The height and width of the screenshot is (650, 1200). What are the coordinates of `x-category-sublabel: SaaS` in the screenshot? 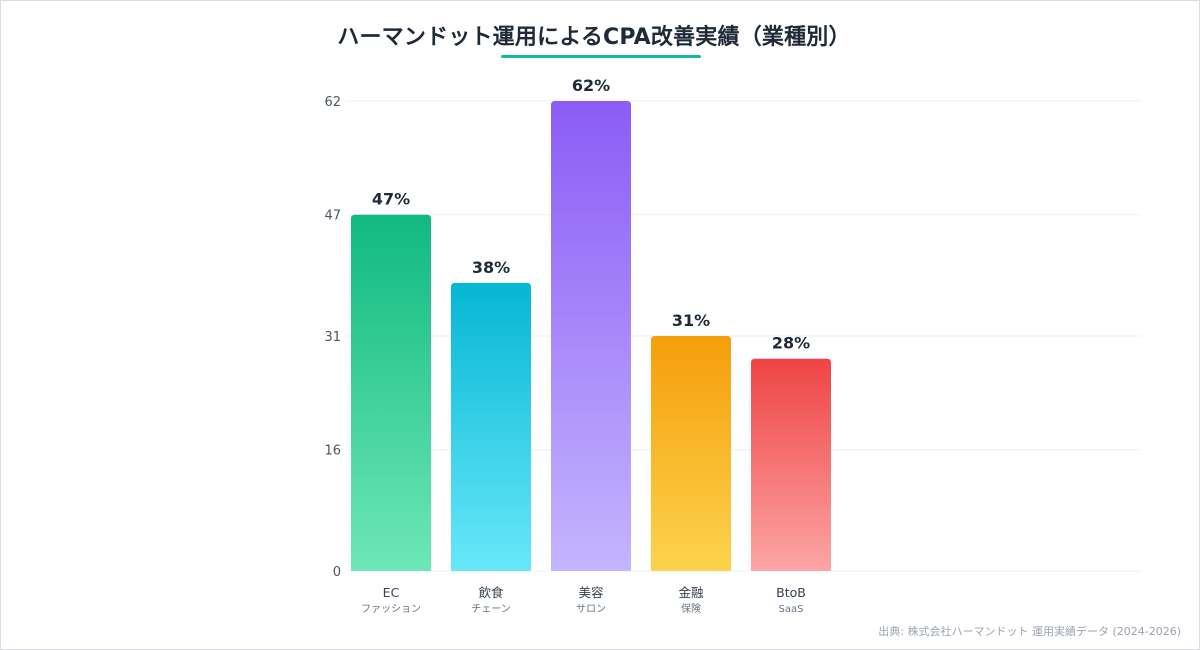 It's located at (791, 609).